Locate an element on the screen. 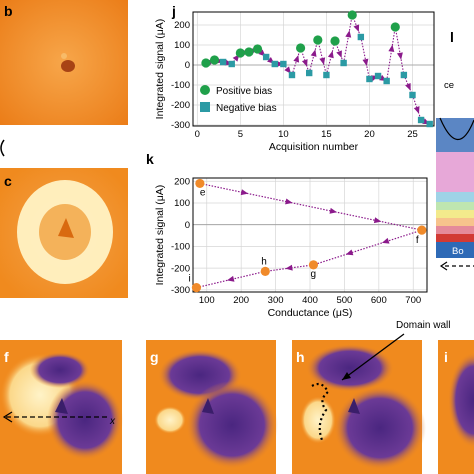 Image resolution: width=474 pixels, height=474 pixels. chart-k-markers: e f g h i is located at coordinates (307, 235).